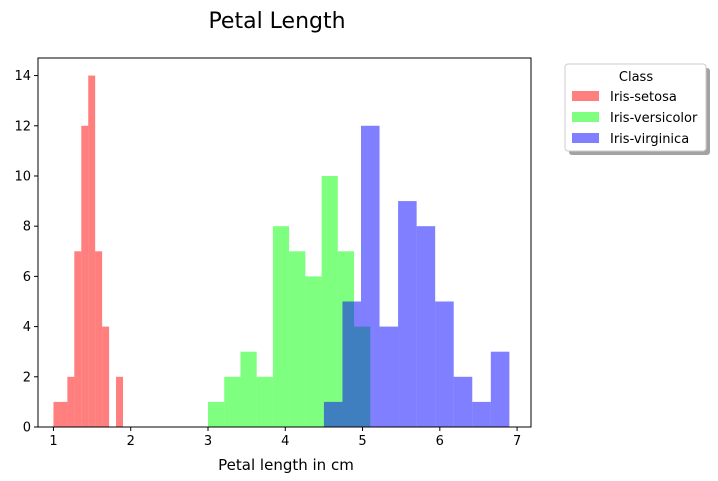  Describe the element at coordinates (26, 252) in the screenshot. I see `y-axis: 0 2 4 6 8 10 12 14` at that location.